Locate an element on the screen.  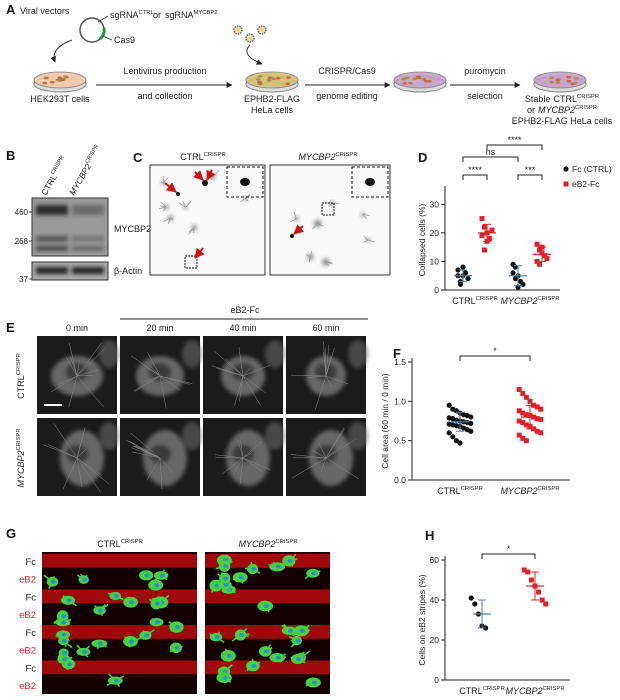
band is located at coordinates (52, 248).